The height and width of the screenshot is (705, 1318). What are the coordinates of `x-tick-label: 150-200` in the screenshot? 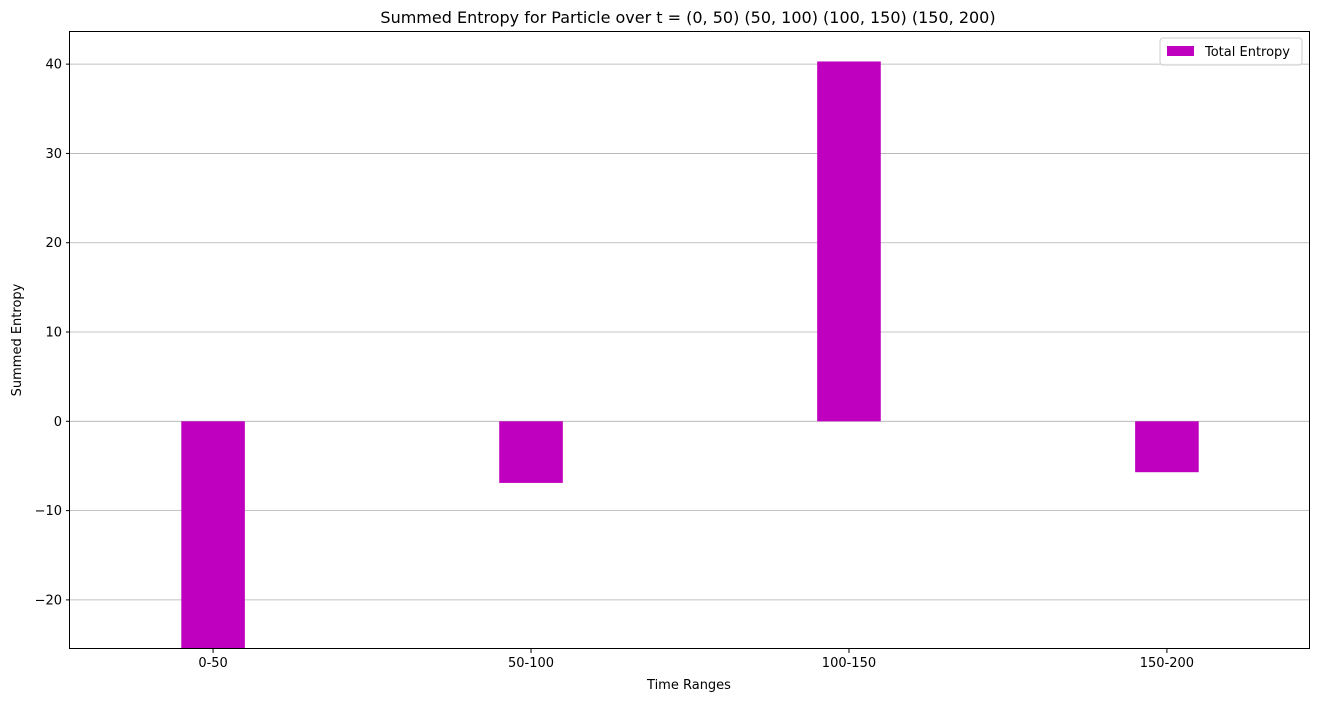 It's located at (1167, 663).